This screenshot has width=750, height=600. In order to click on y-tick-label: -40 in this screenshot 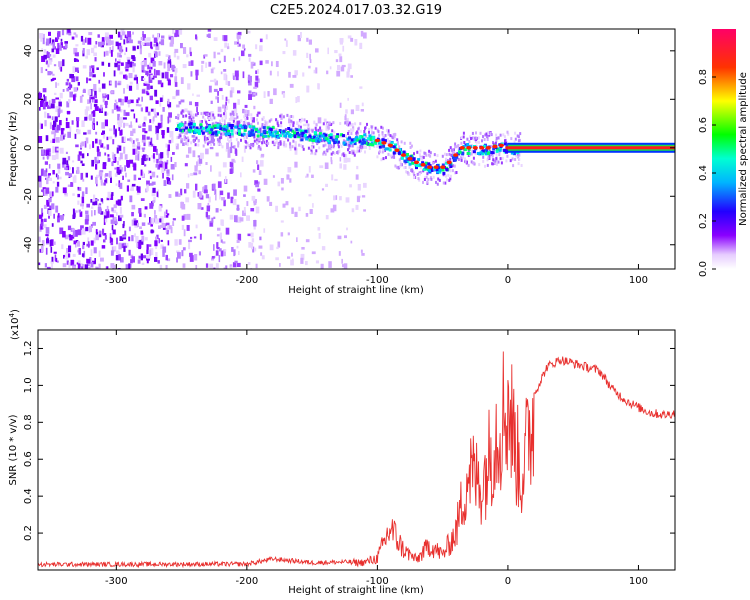, I will do `click(28, 245)`.